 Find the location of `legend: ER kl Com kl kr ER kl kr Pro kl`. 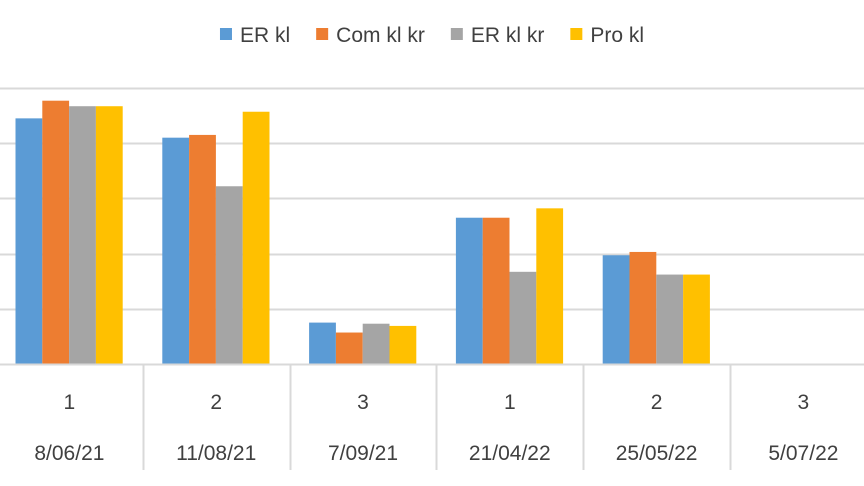

legend: ER kl Com kl kr ER kl kr Pro kl is located at coordinates (431, 35).